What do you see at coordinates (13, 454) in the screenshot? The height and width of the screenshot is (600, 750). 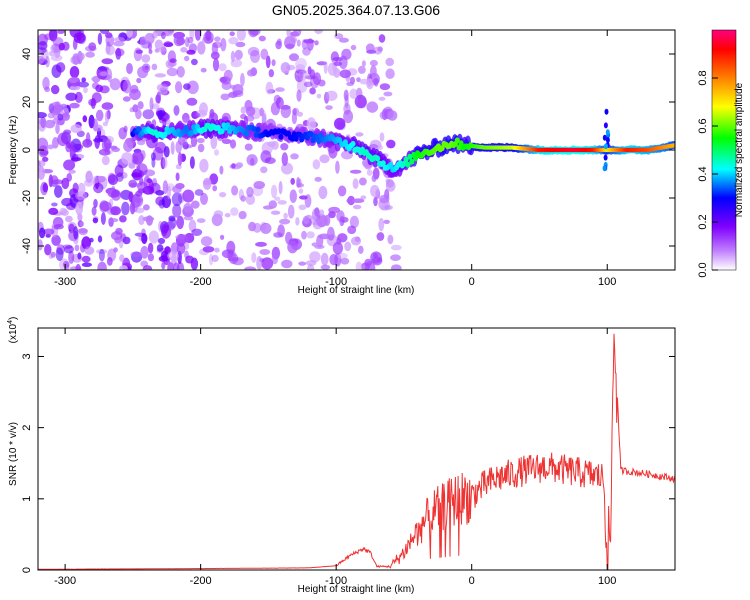 I see `snr-y-axis-title: SNR (10 * v/v)` at bounding box center [13, 454].